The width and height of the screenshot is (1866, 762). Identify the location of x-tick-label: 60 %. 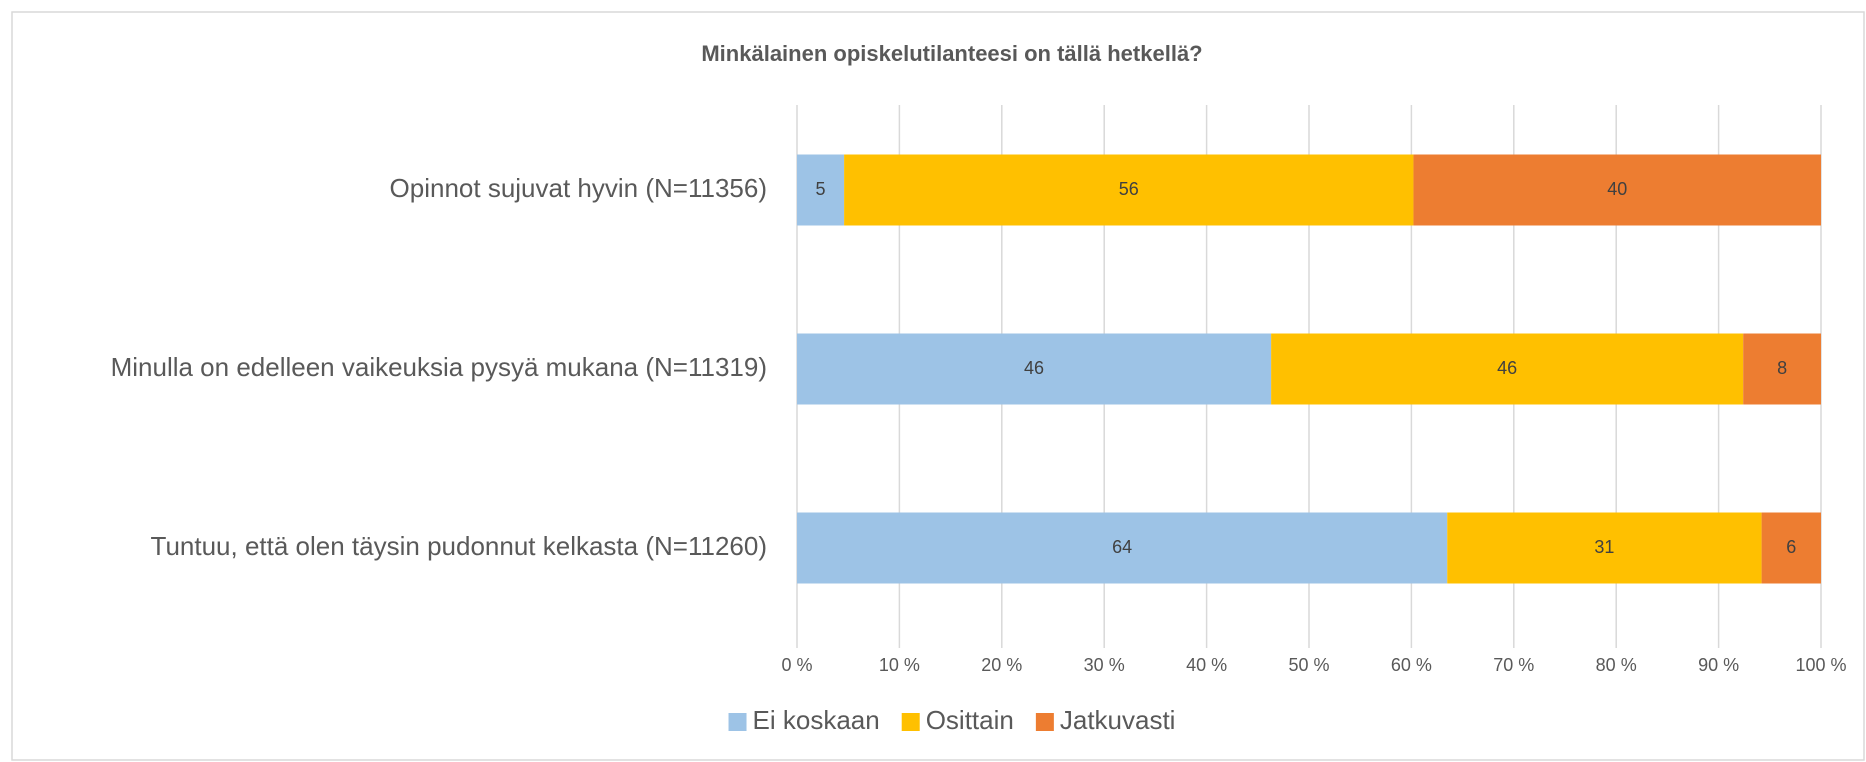
(1411, 665).